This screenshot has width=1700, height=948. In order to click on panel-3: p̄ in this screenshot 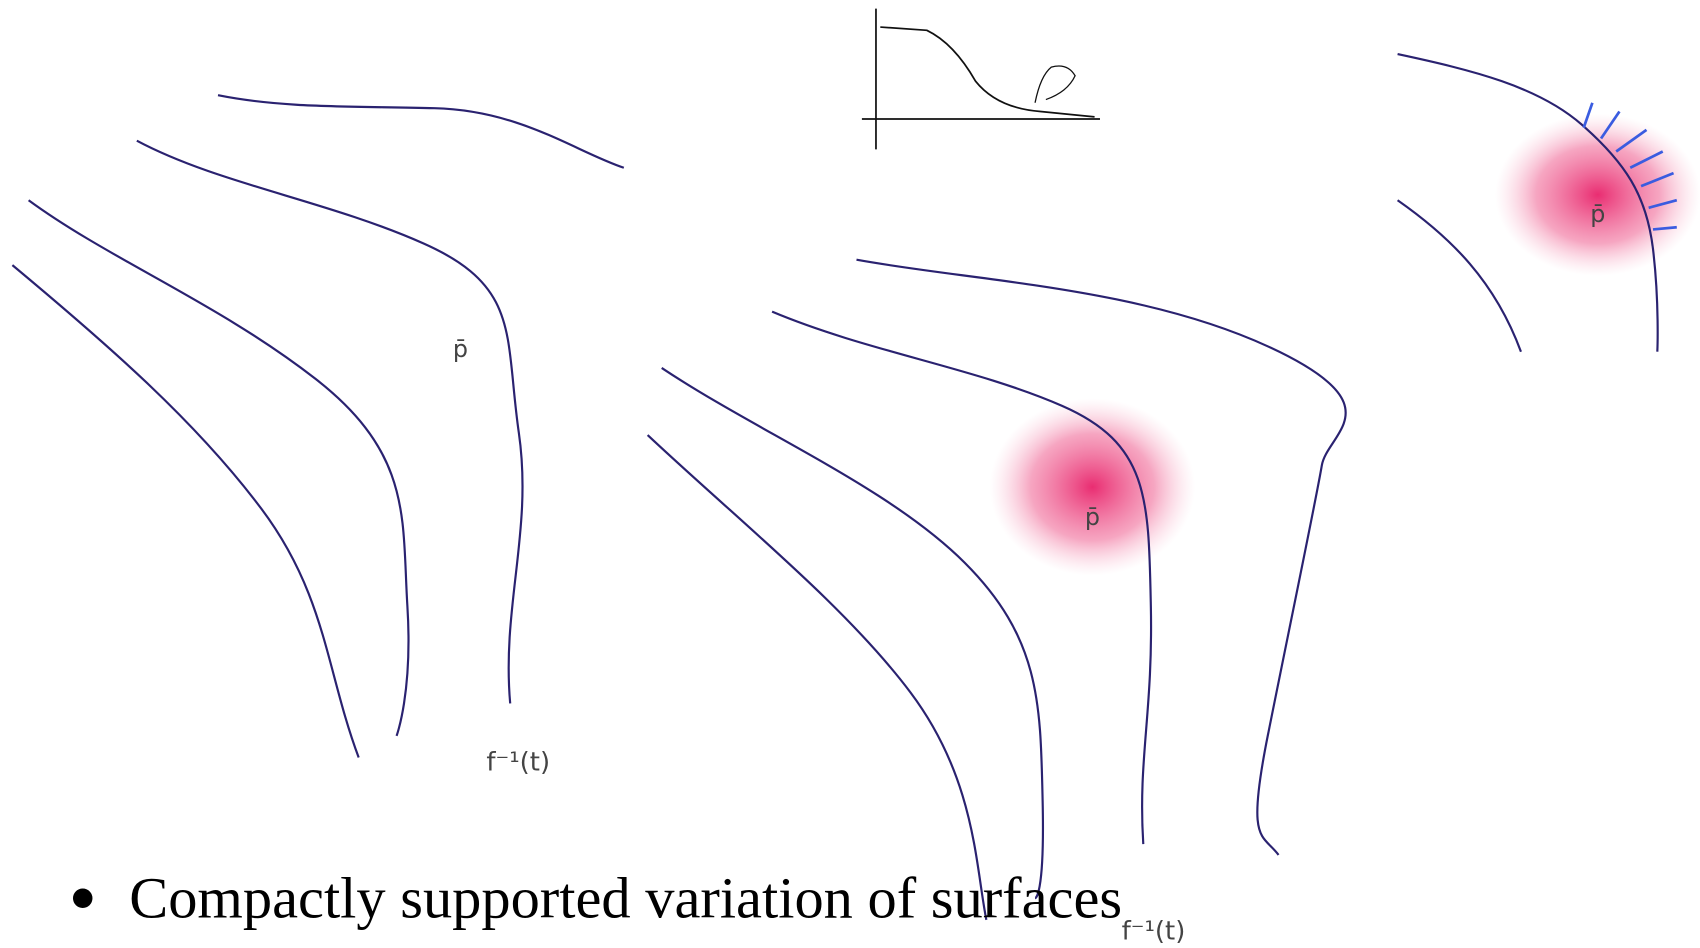, I will do `click(1548, 203)`.